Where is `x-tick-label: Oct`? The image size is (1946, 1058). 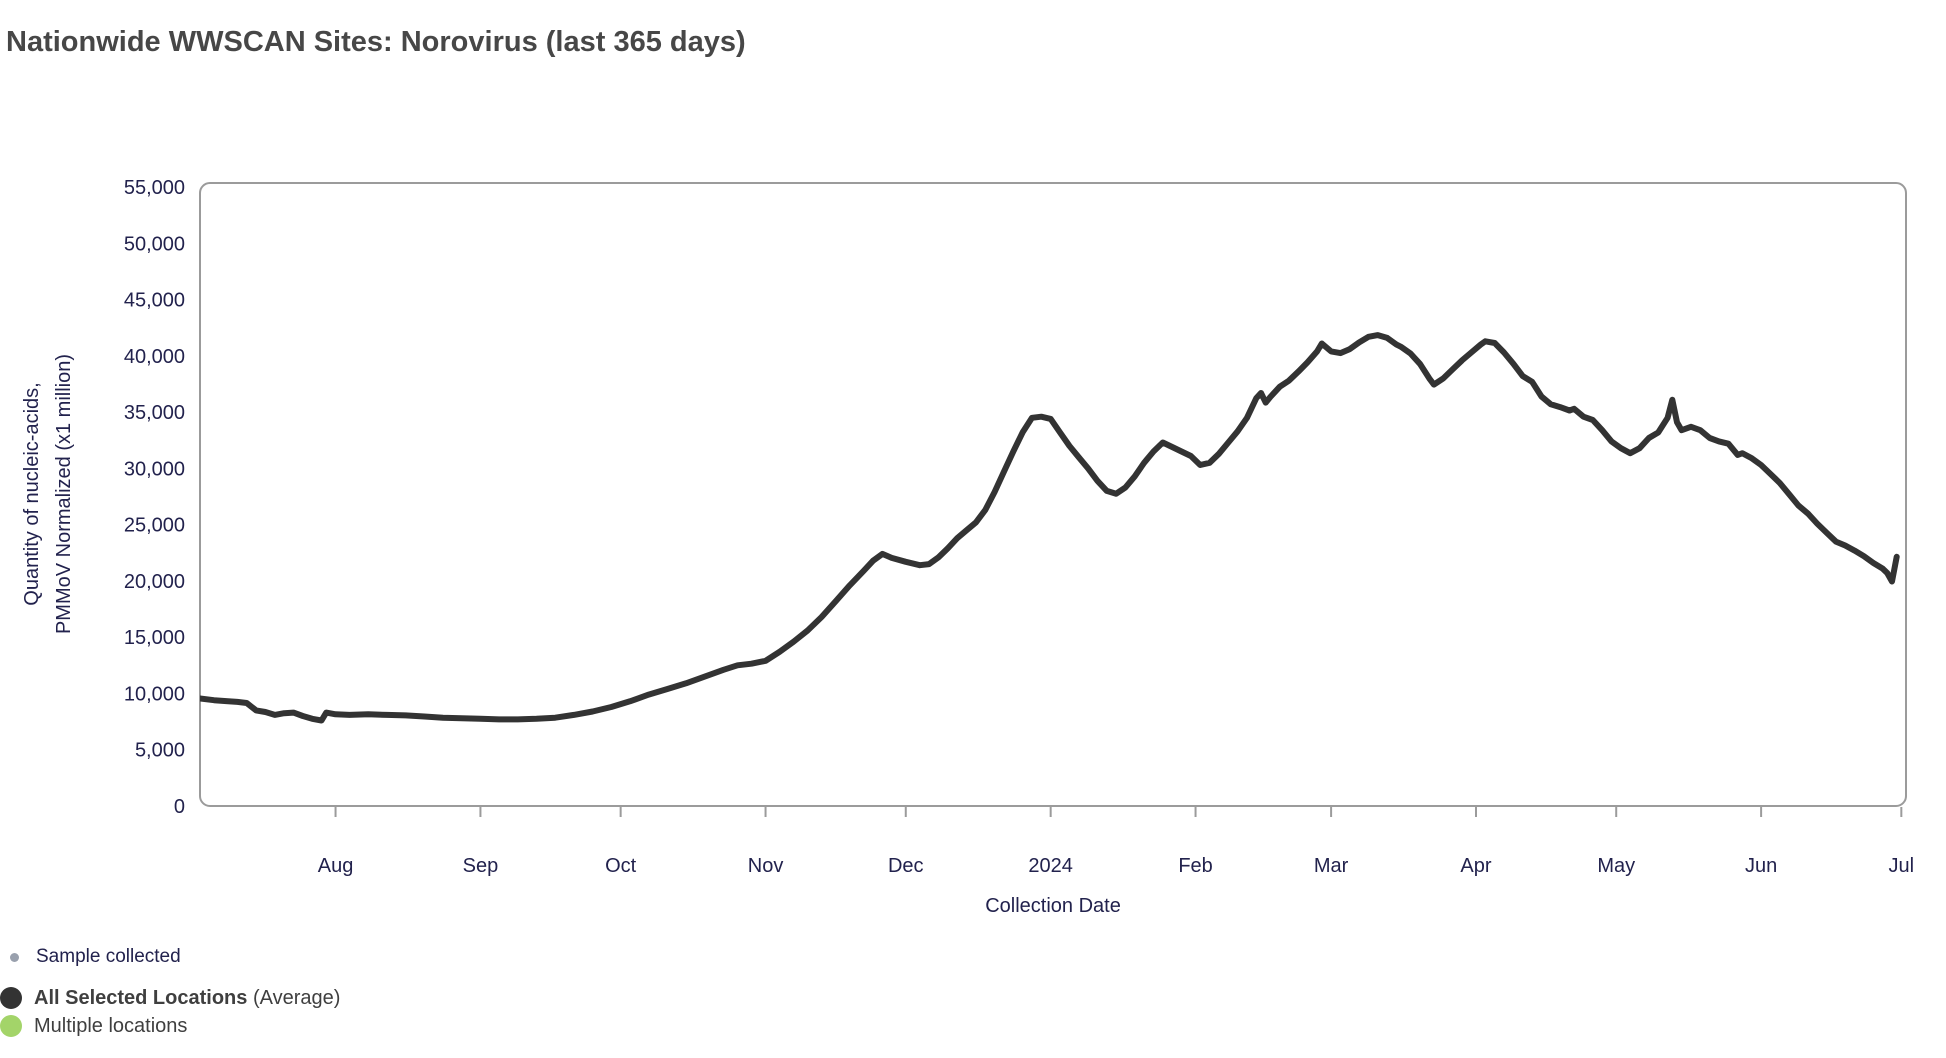 x-tick-label: Oct is located at coordinates (621, 866).